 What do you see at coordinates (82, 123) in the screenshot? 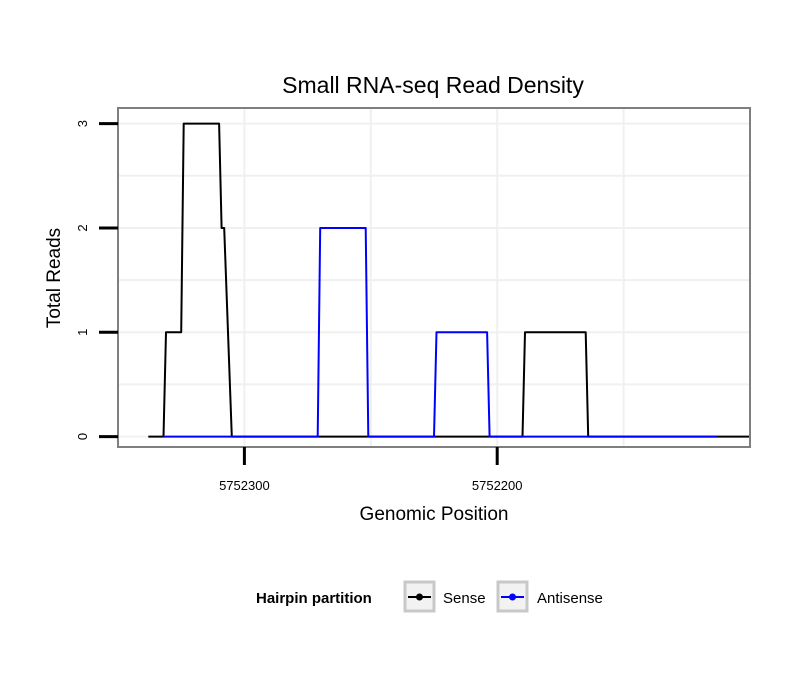
I see `y-tick-label: 3` at bounding box center [82, 123].